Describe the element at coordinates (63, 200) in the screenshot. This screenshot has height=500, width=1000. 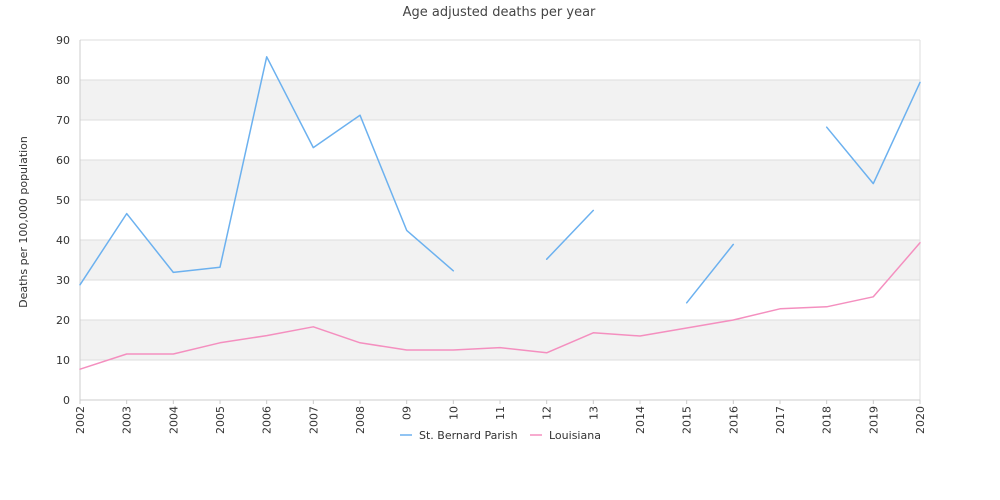
I see `y-tick-label: 50` at that location.